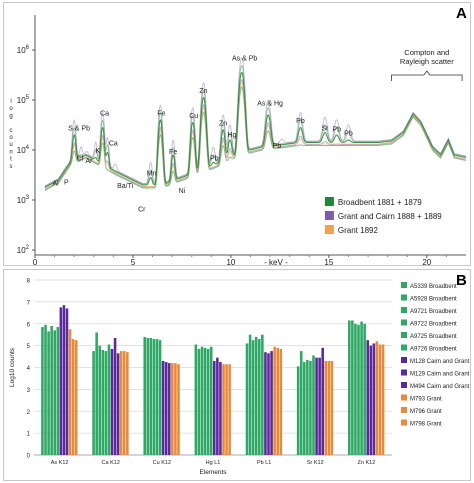 Image resolution: width=474 pixels, height=483 pixels. I want to click on legend-label: Grant and Cairn 1888 + 1889, so click(390, 216).